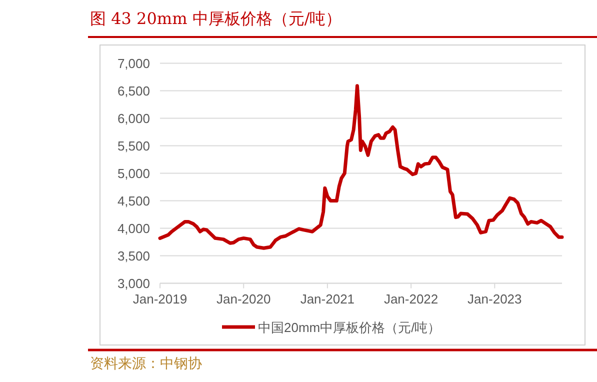 The width and height of the screenshot is (597, 382). I want to click on y-tick-label: 6,000, so click(133, 118).